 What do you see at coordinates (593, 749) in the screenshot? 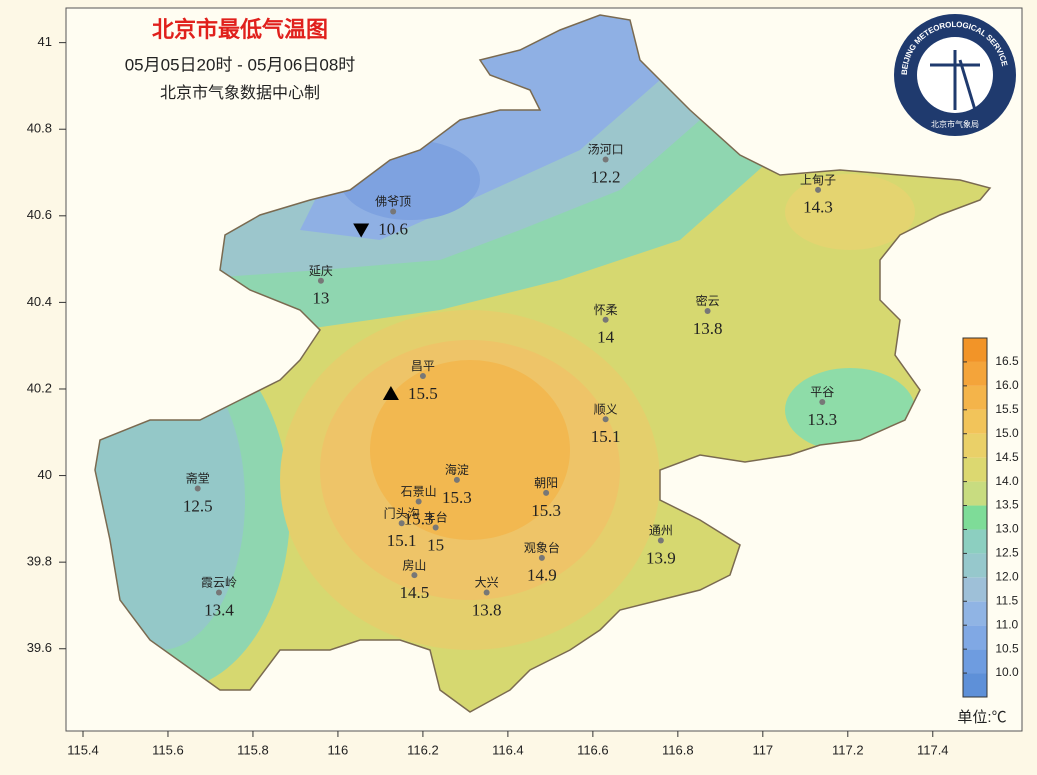
I see `x-tick-label: 116.6` at bounding box center [593, 749].